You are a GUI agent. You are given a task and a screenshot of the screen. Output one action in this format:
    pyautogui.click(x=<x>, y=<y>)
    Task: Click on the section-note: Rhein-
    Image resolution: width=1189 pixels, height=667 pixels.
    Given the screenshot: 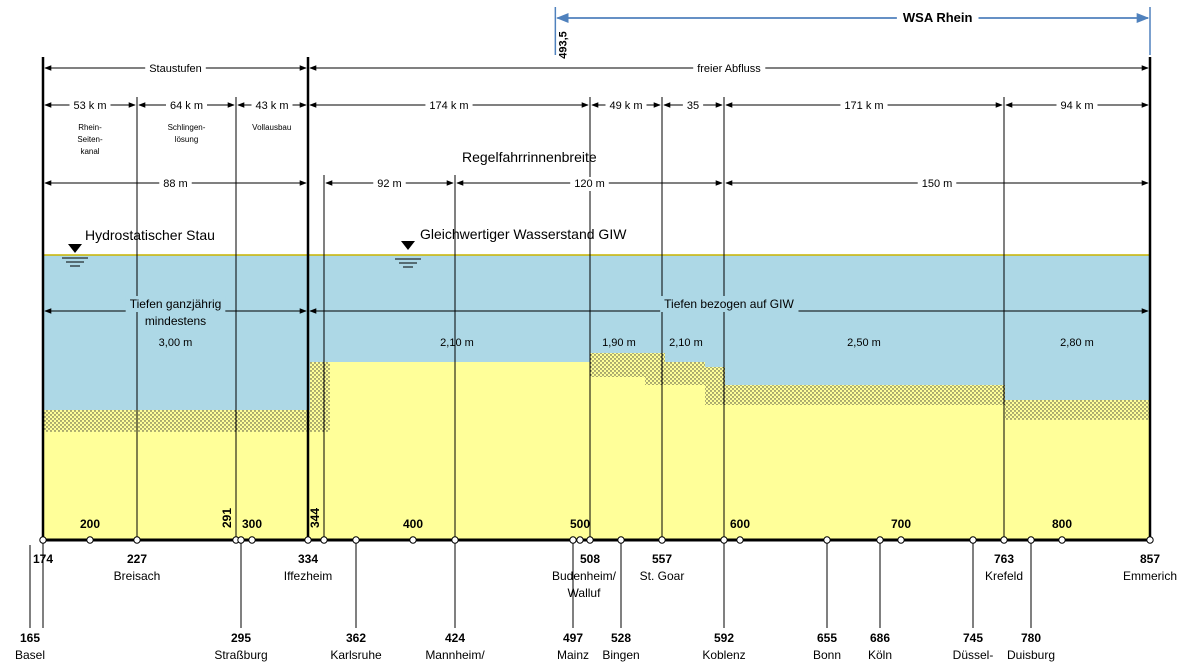 What is the action you would take?
    pyautogui.click(x=90, y=127)
    